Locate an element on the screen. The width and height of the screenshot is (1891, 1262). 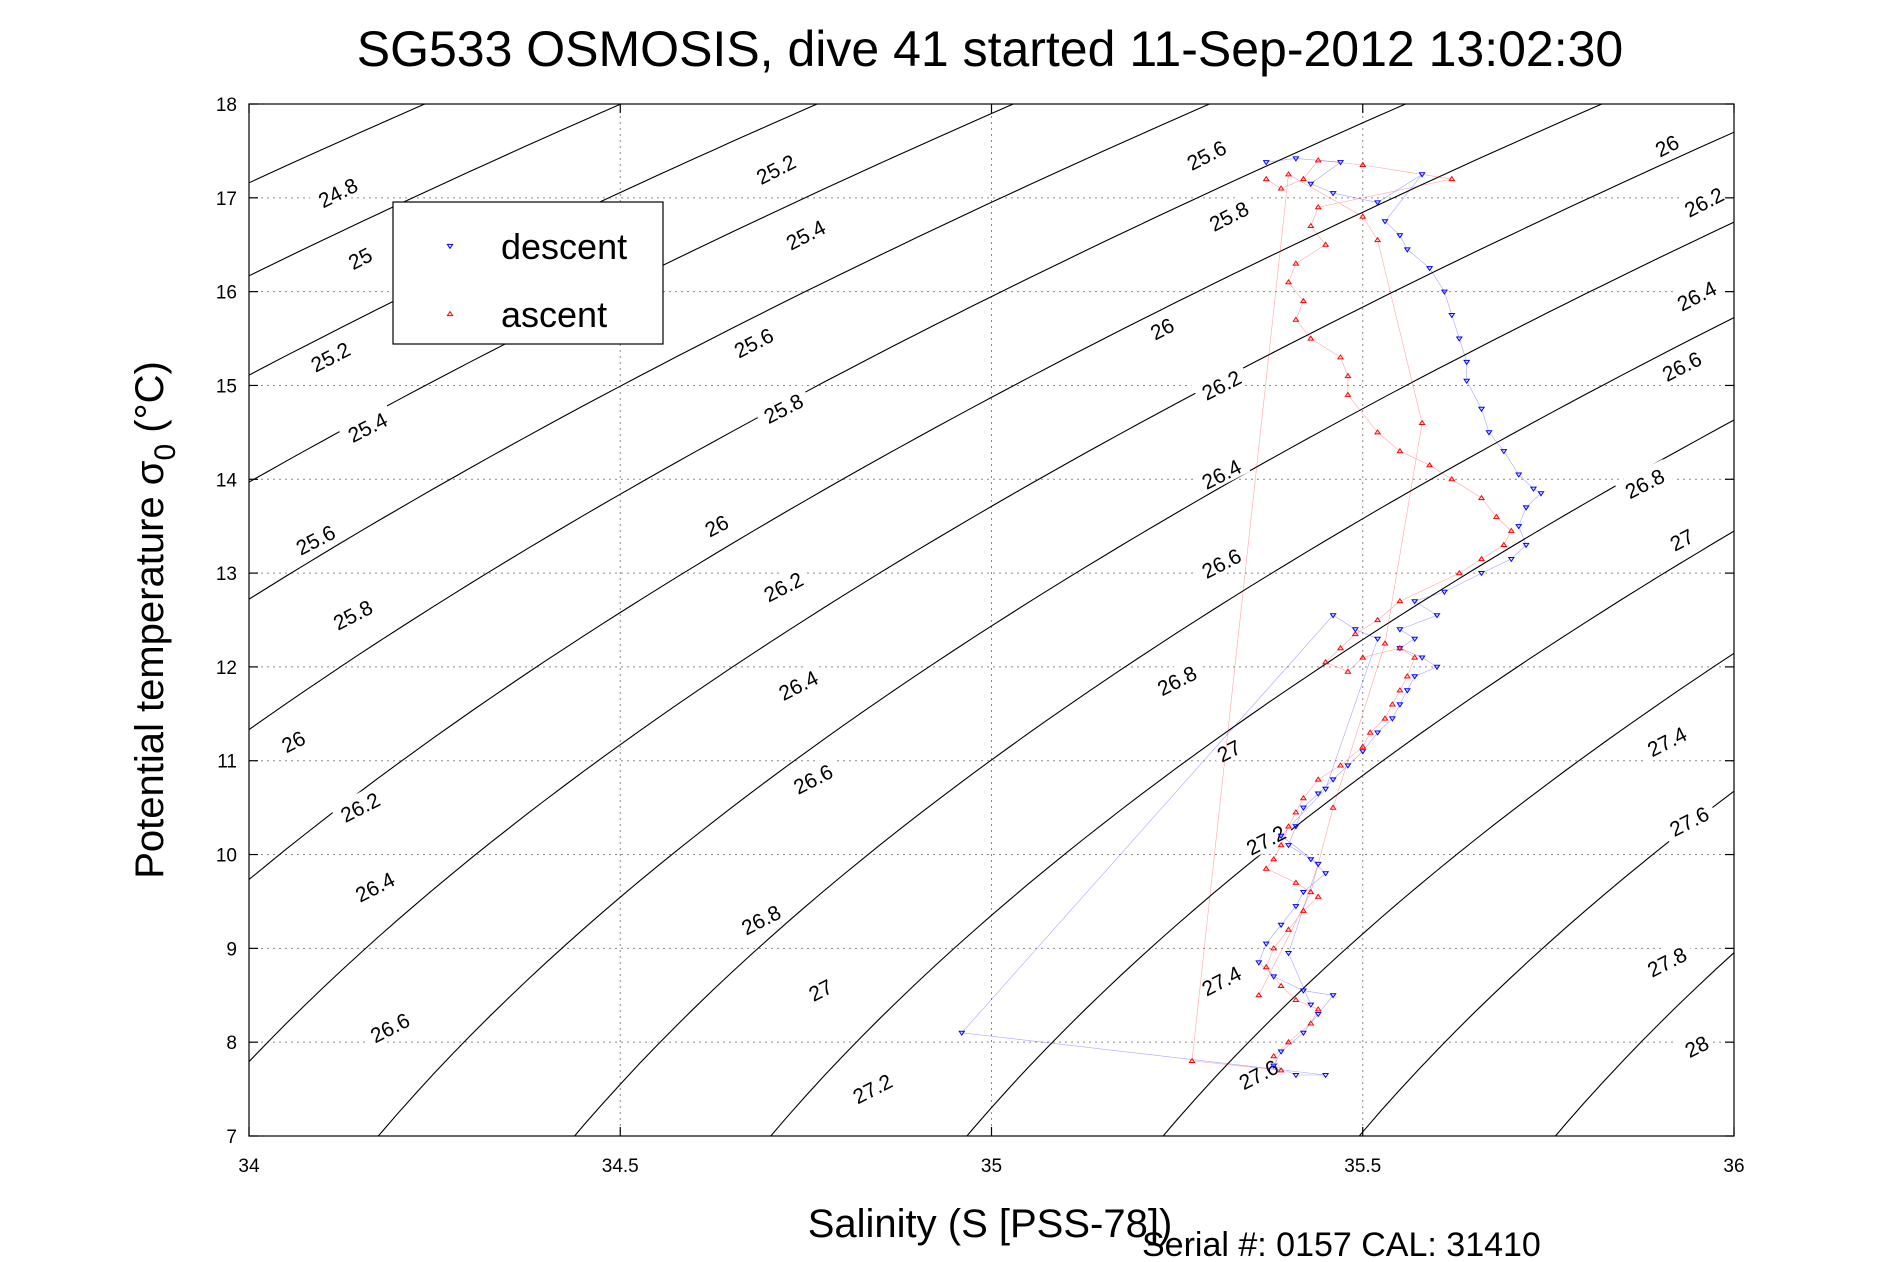
contour-label: 24.8 is located at coordinates (337, 191).